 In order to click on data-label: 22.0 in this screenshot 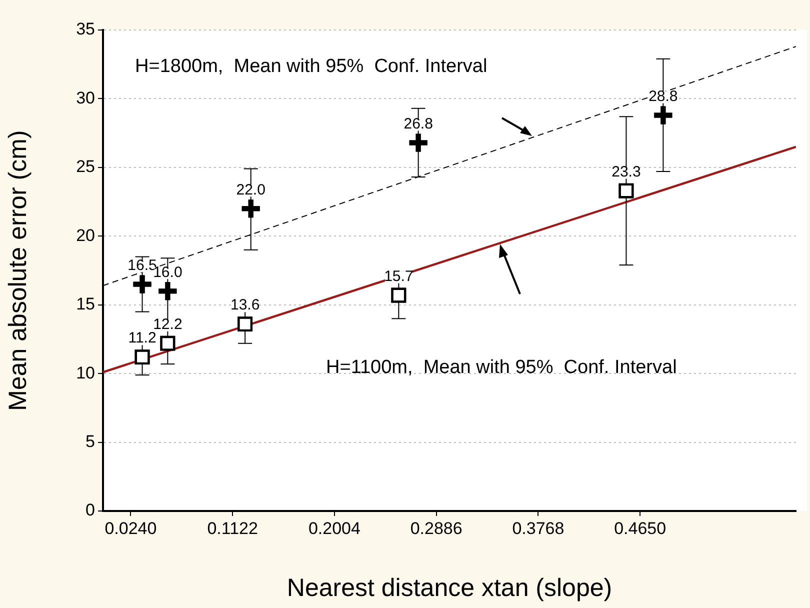, I will do `click(251, 189)`.